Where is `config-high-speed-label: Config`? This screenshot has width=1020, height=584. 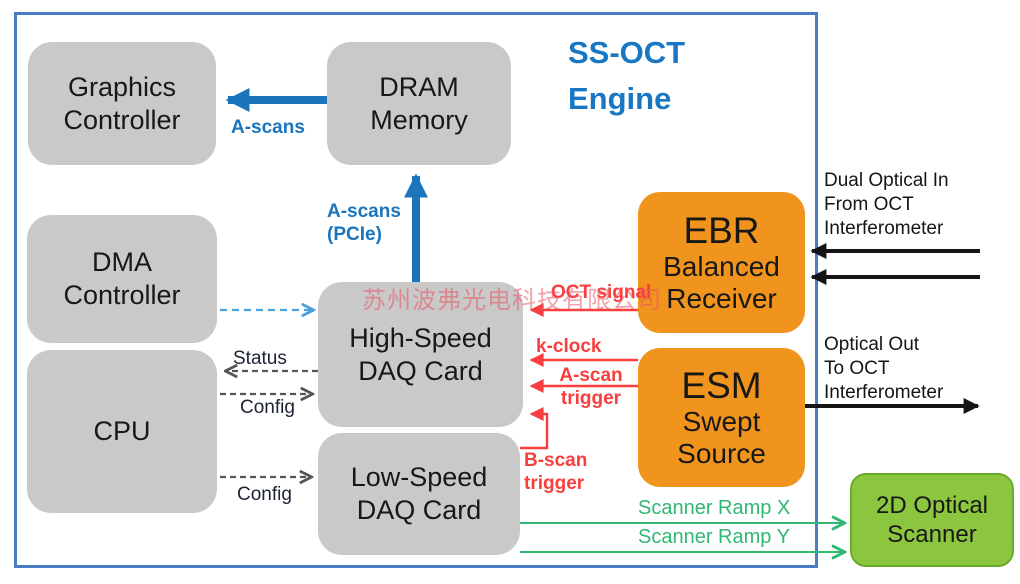
config-high-speed-label: Config is located at coordinates (267, 407).